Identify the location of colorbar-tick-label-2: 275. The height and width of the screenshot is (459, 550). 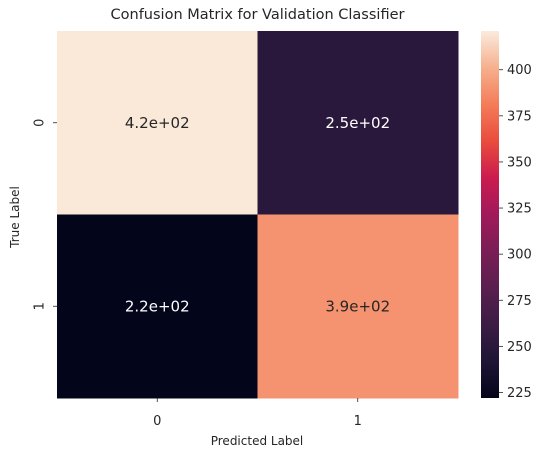
(519, 301).